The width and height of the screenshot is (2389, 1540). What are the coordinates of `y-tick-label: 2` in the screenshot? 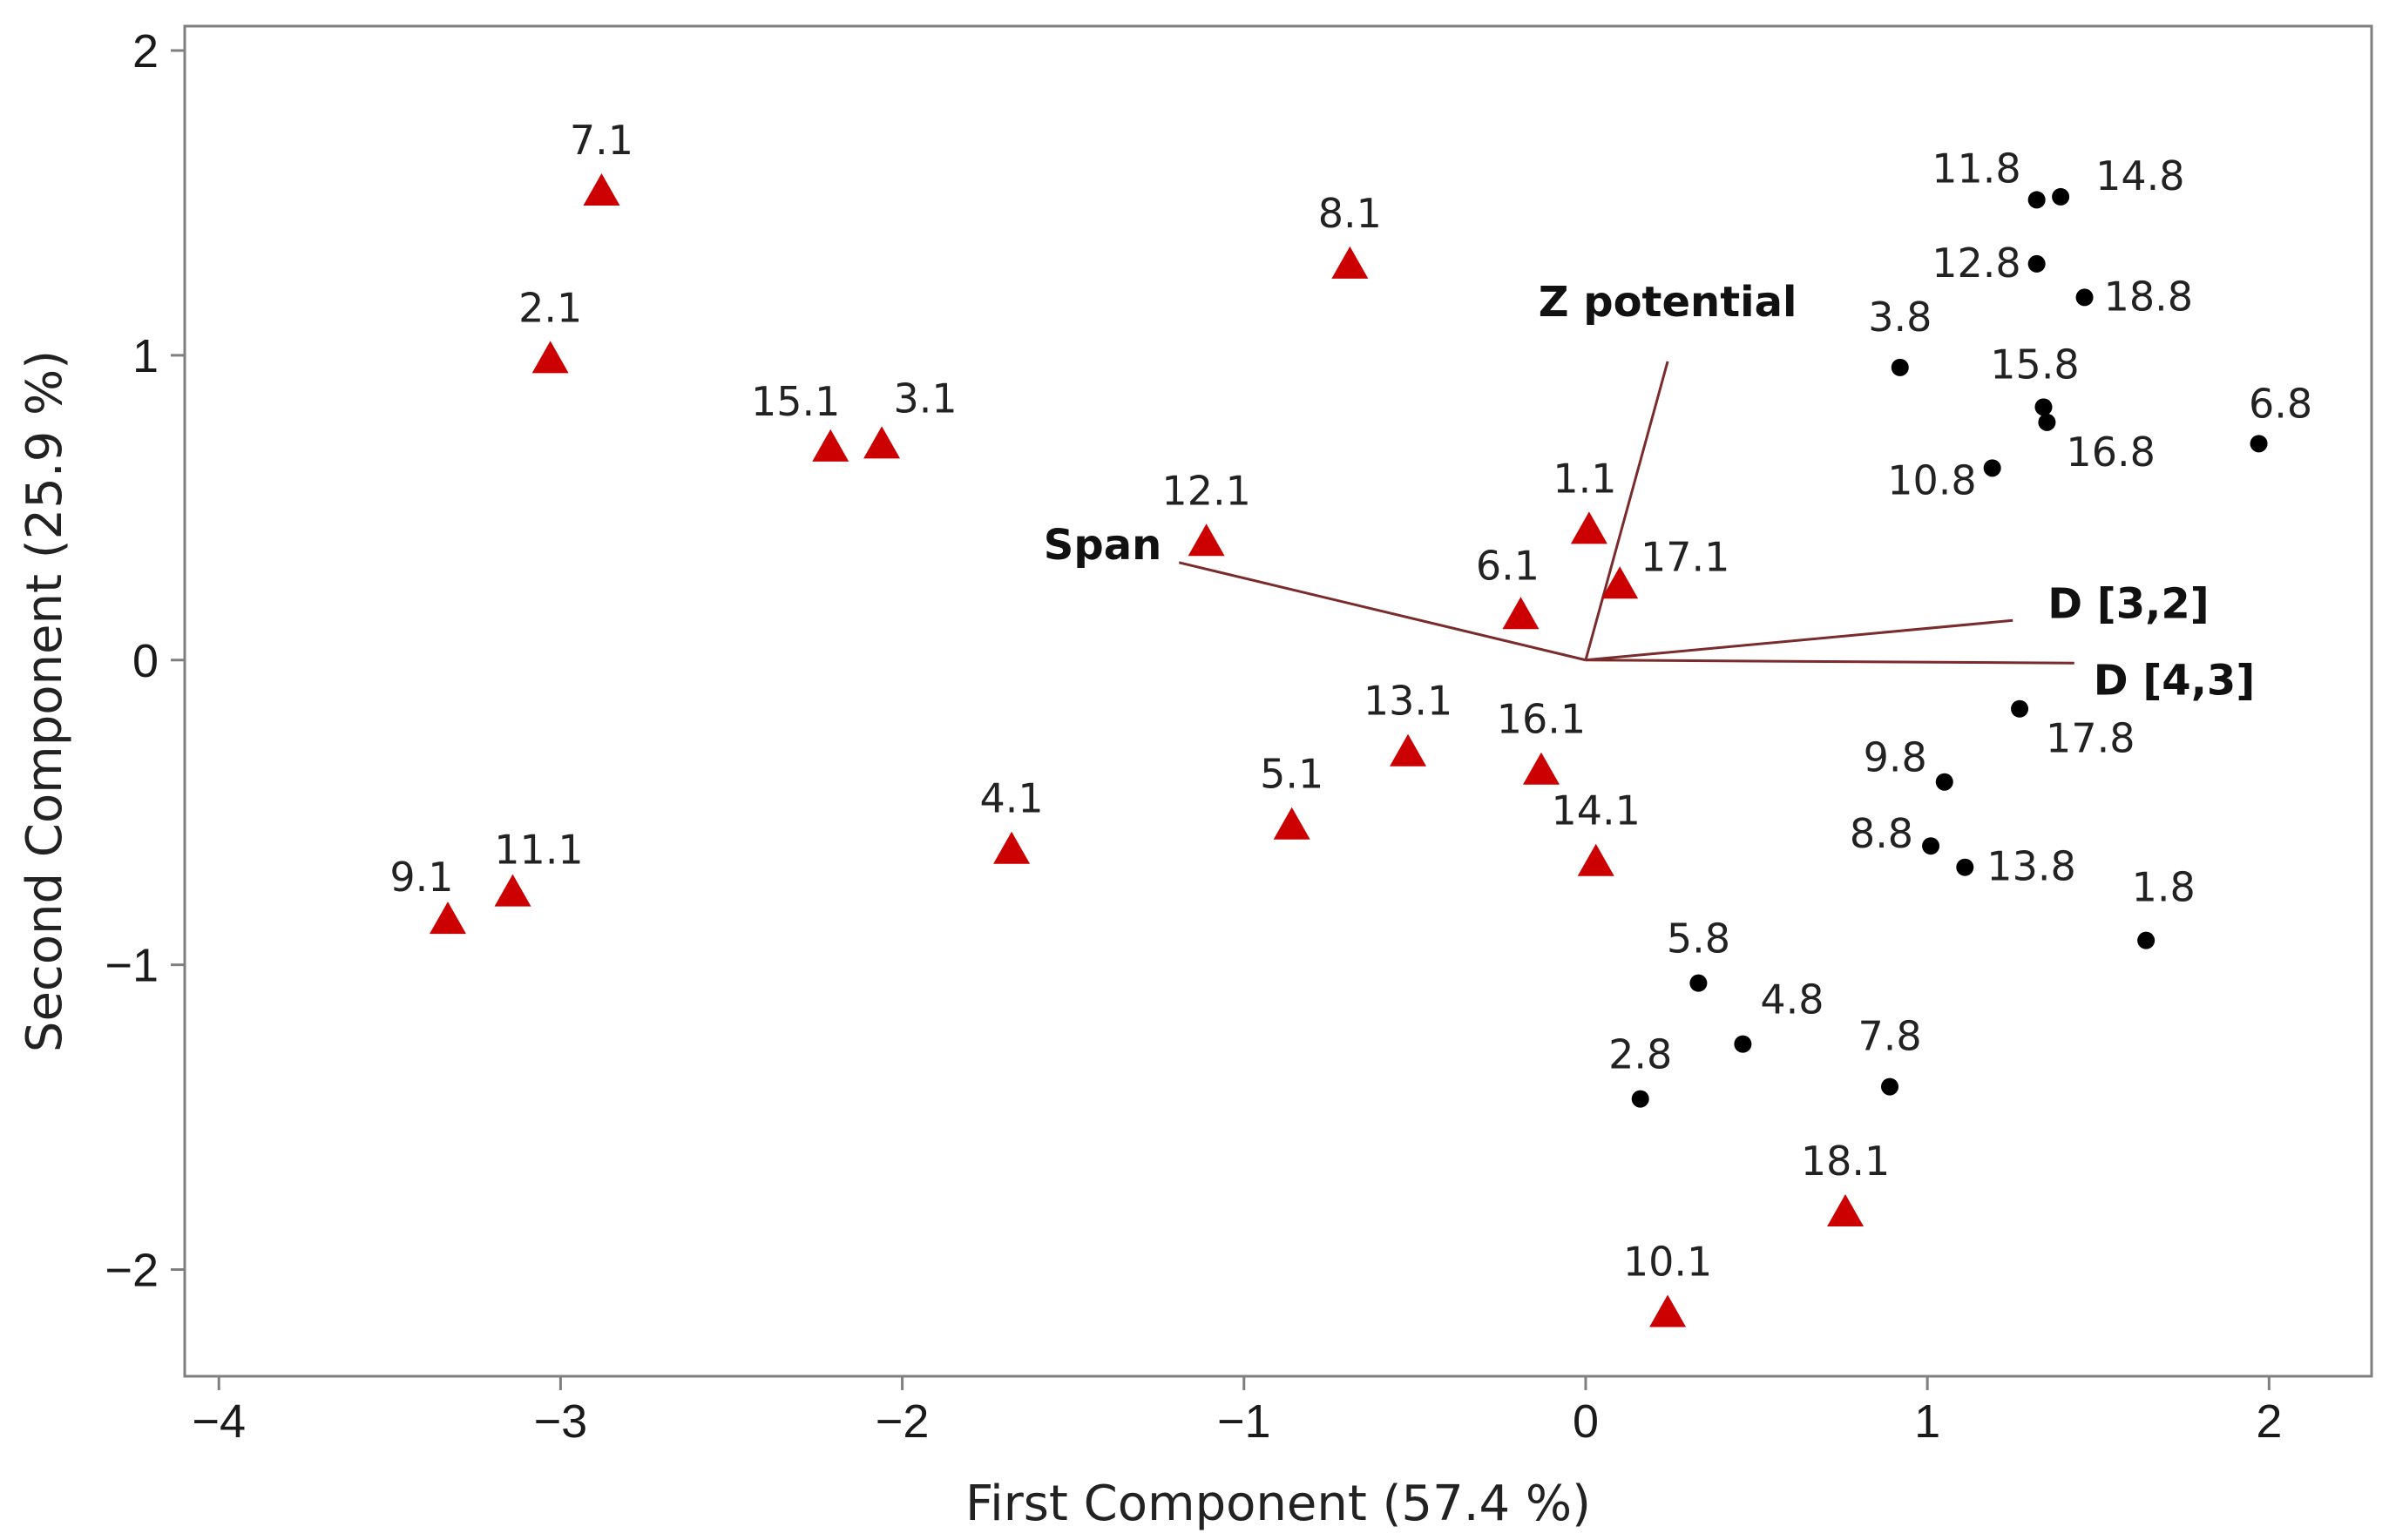 It's located at (145, 51).